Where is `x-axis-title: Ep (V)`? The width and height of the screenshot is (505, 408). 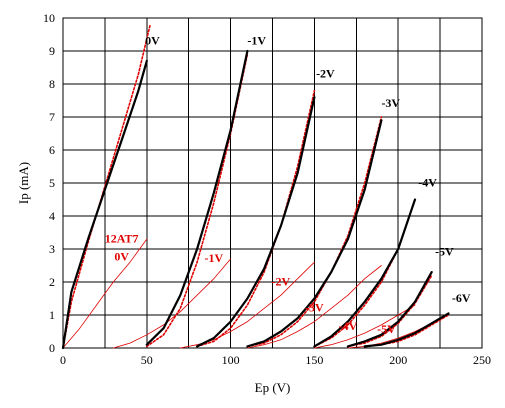 x-axis-title: Ep (V) is located at coordinates (273, 387).